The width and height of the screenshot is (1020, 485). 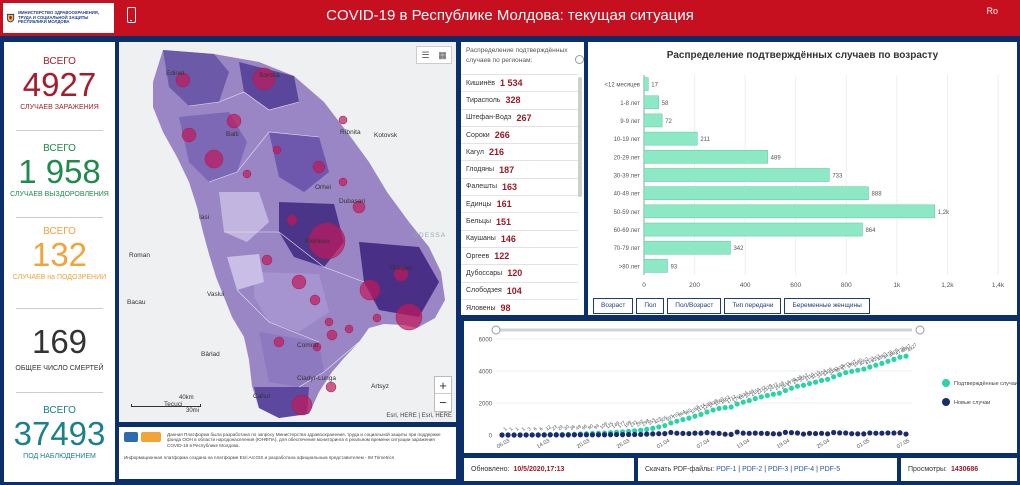 I want to click on expand-icon, so click(x=579, y=59).